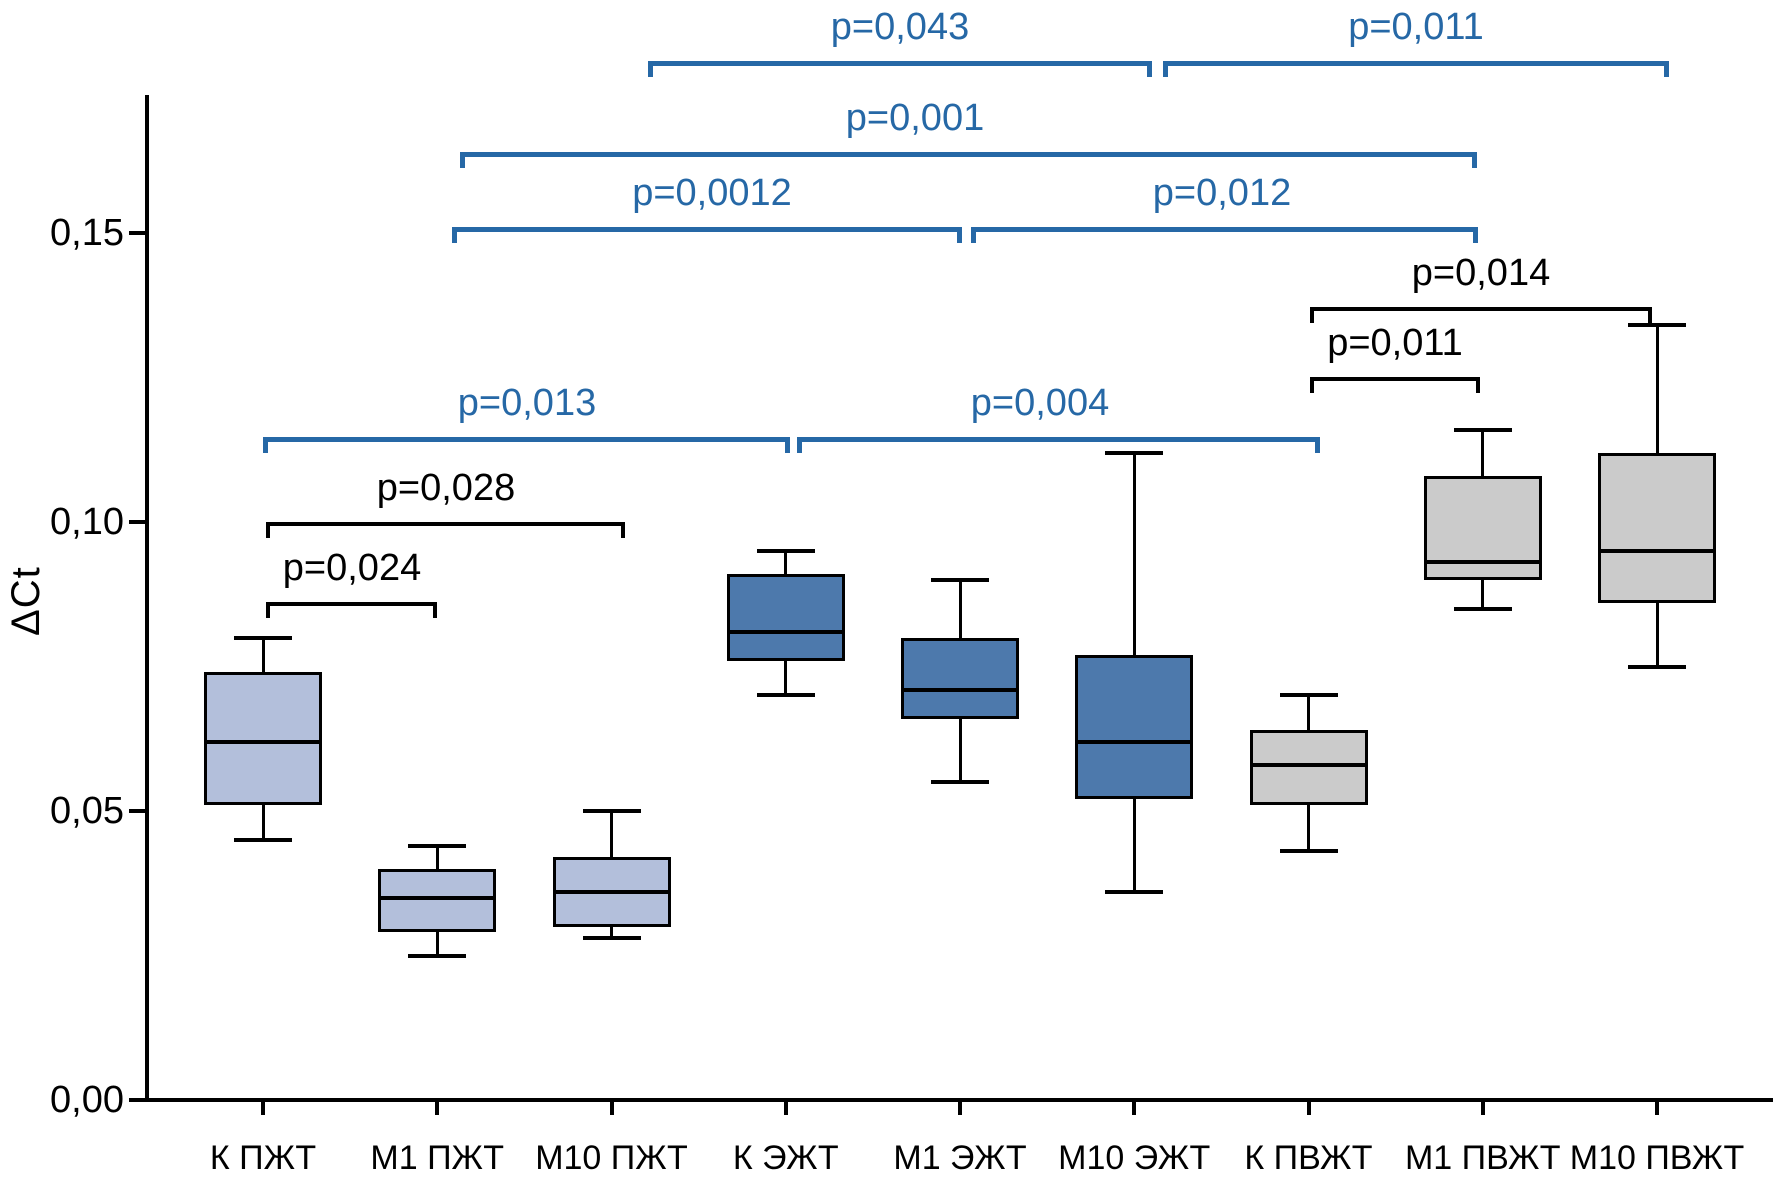 The width and height of the screenshot is (1777, 1185). I want to click on pvalue-label: p=0,012, so click(1222, 193).